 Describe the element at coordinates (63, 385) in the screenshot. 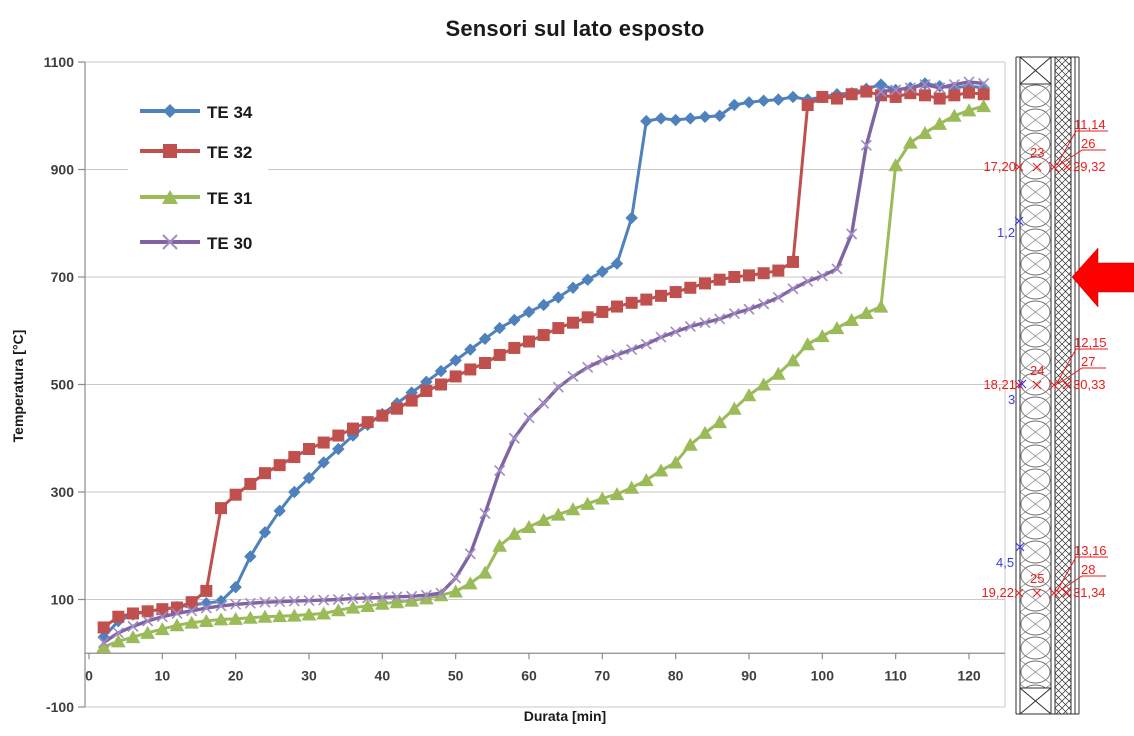

I see `y-tick-label: 500` at that location.